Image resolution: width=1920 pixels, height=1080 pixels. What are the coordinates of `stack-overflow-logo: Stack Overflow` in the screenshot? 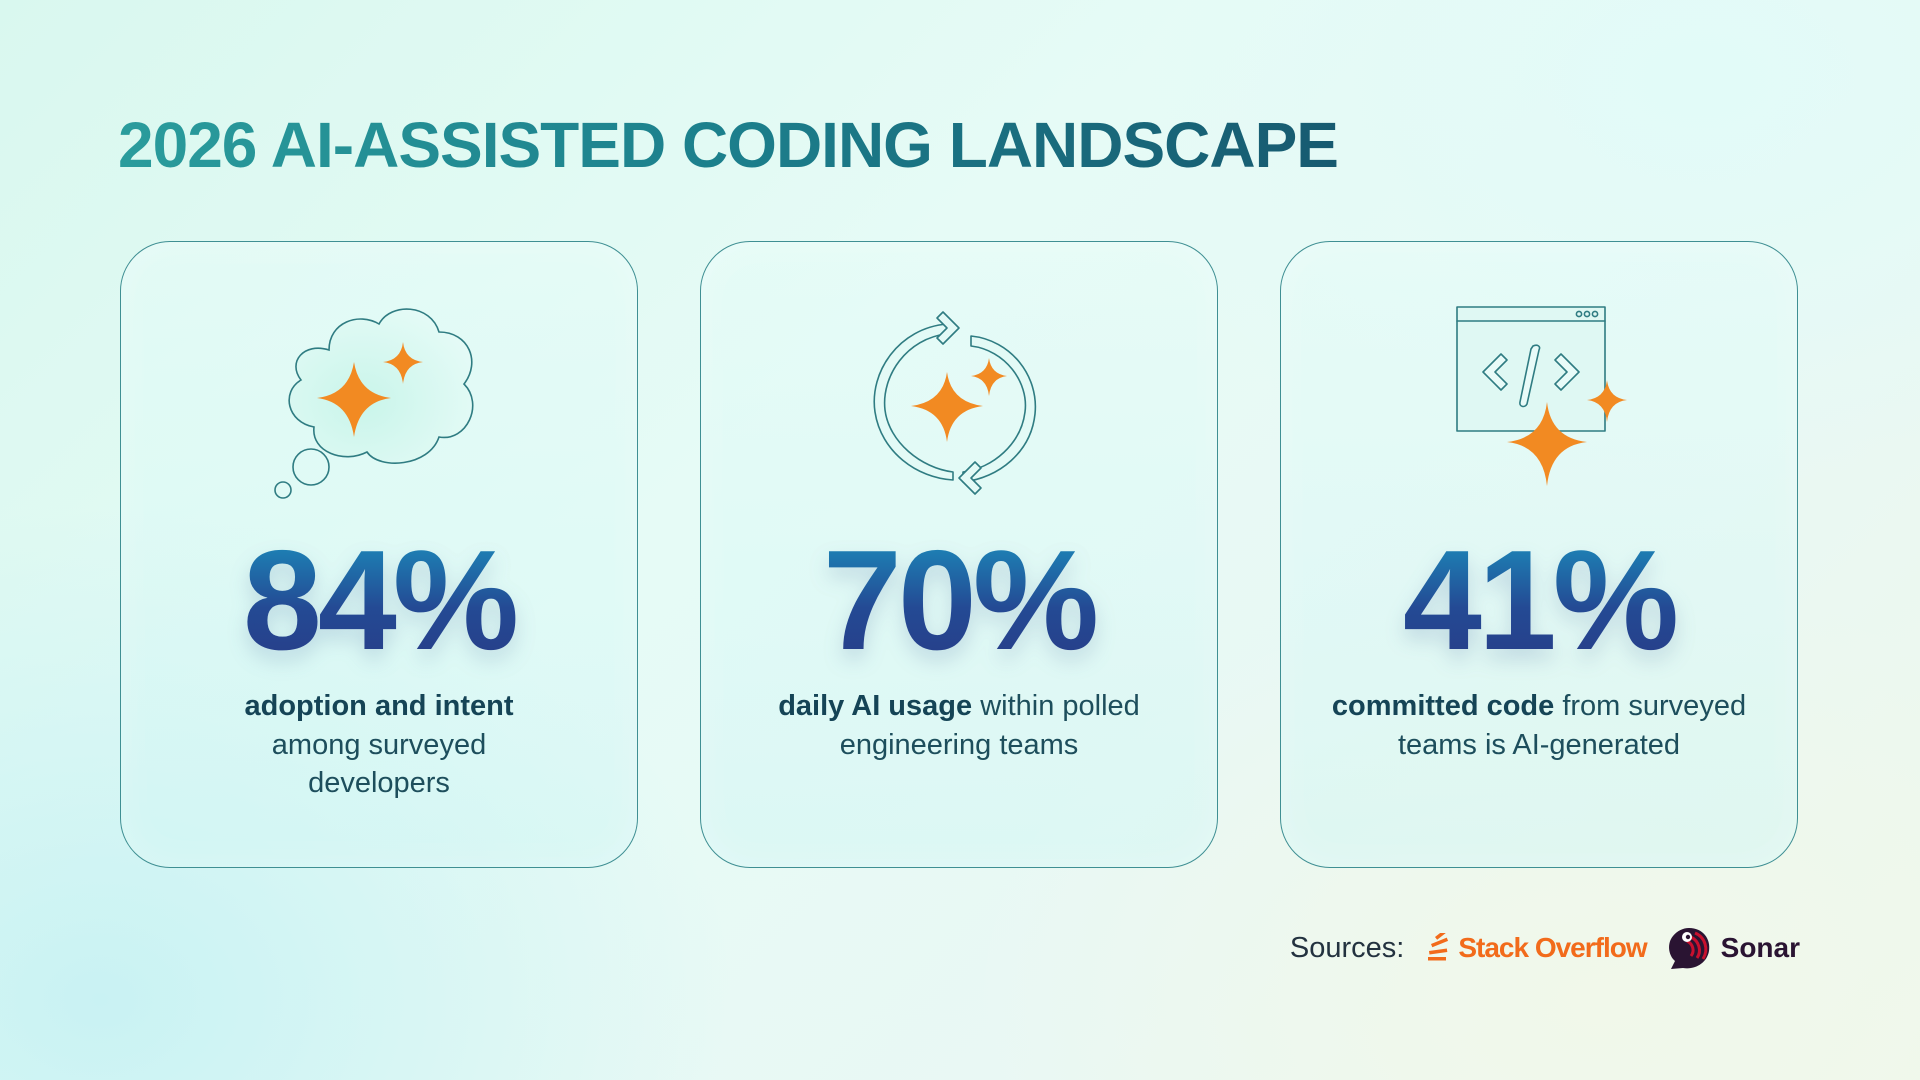 It's located at (1537, 948).